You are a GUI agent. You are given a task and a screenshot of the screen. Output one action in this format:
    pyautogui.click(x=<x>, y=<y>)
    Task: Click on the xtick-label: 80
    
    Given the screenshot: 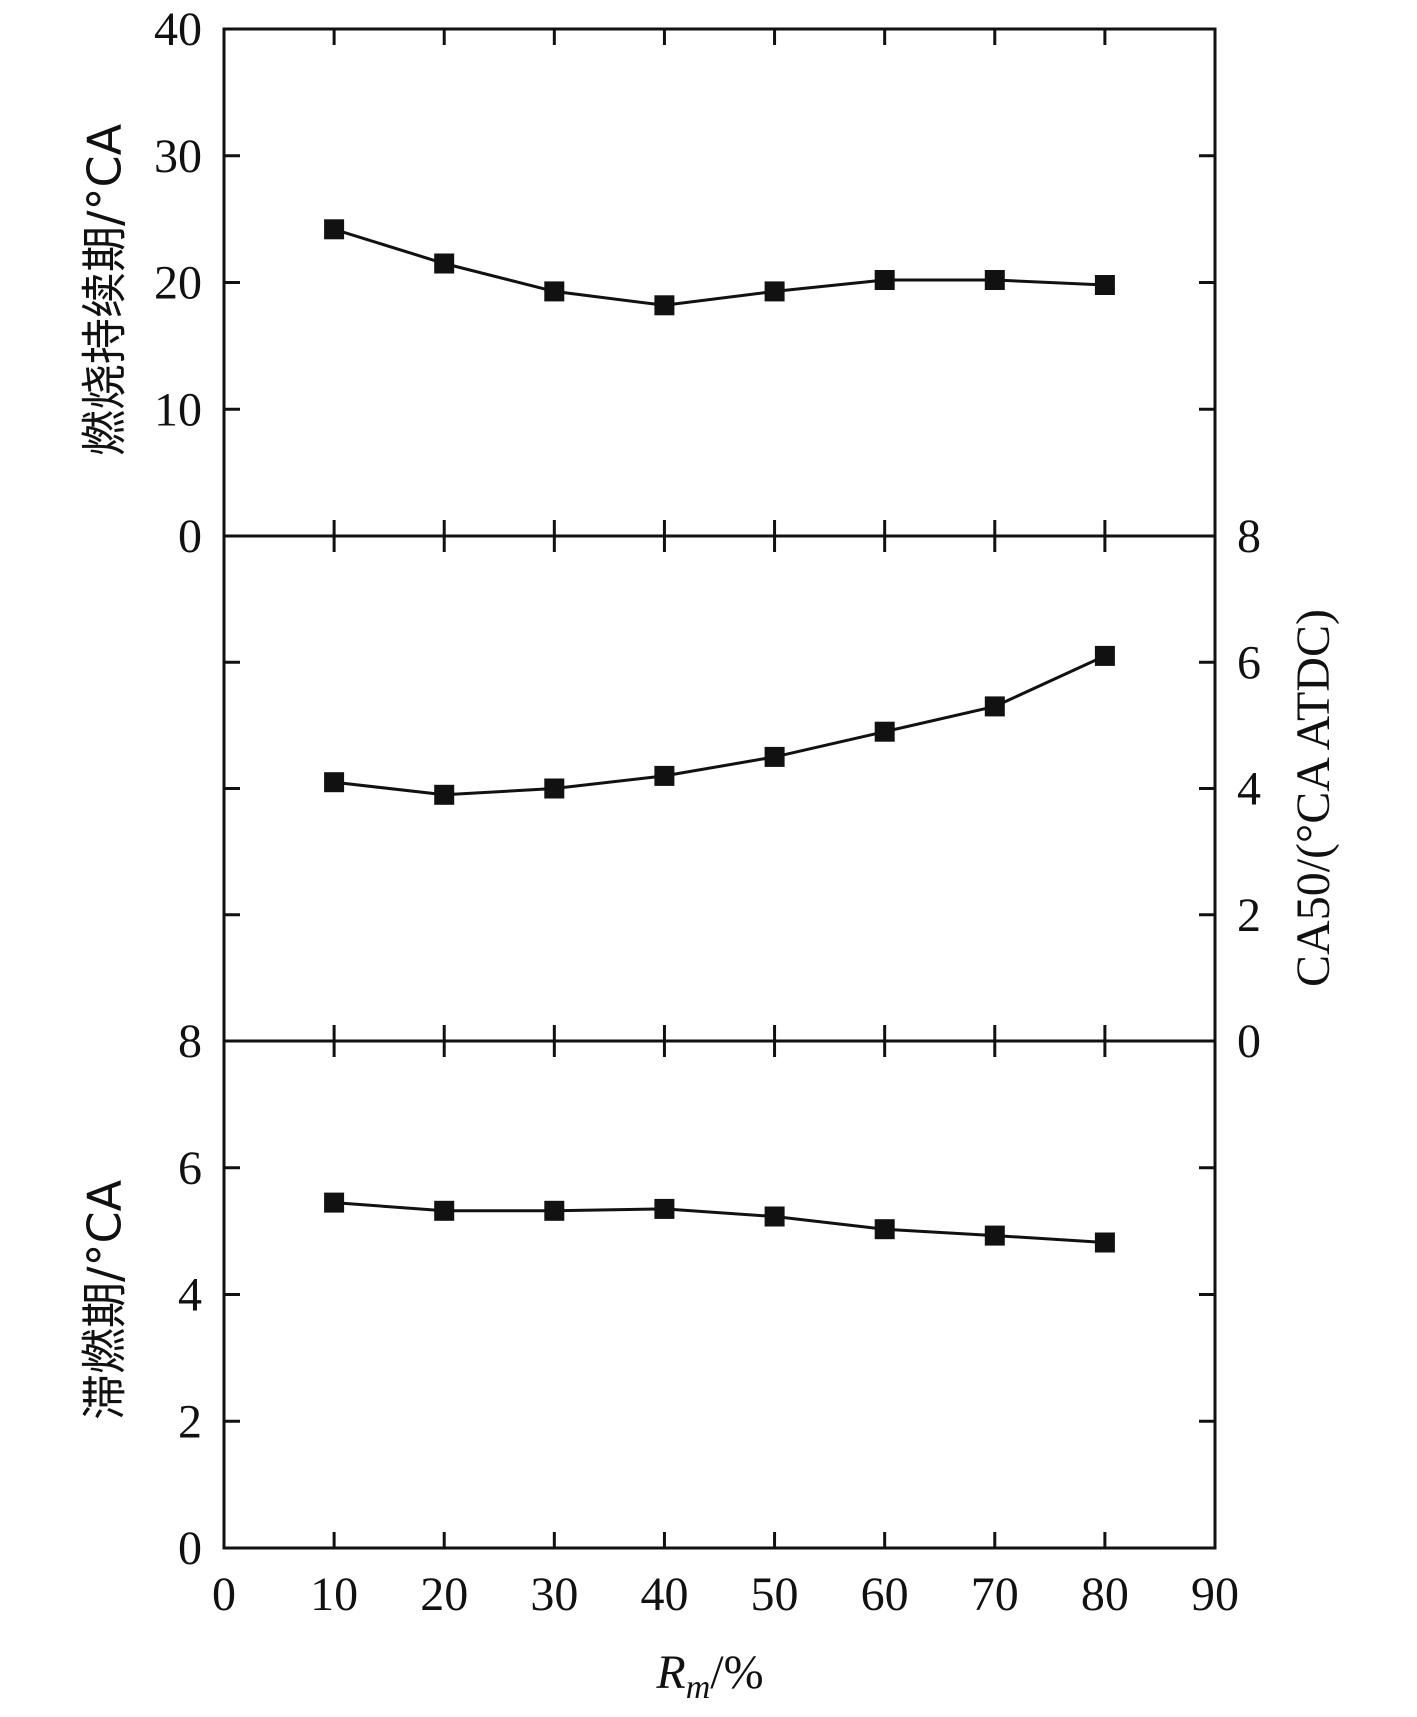 What is the action you would take?
    pyautogui.click(x=1105, y=1594)
    